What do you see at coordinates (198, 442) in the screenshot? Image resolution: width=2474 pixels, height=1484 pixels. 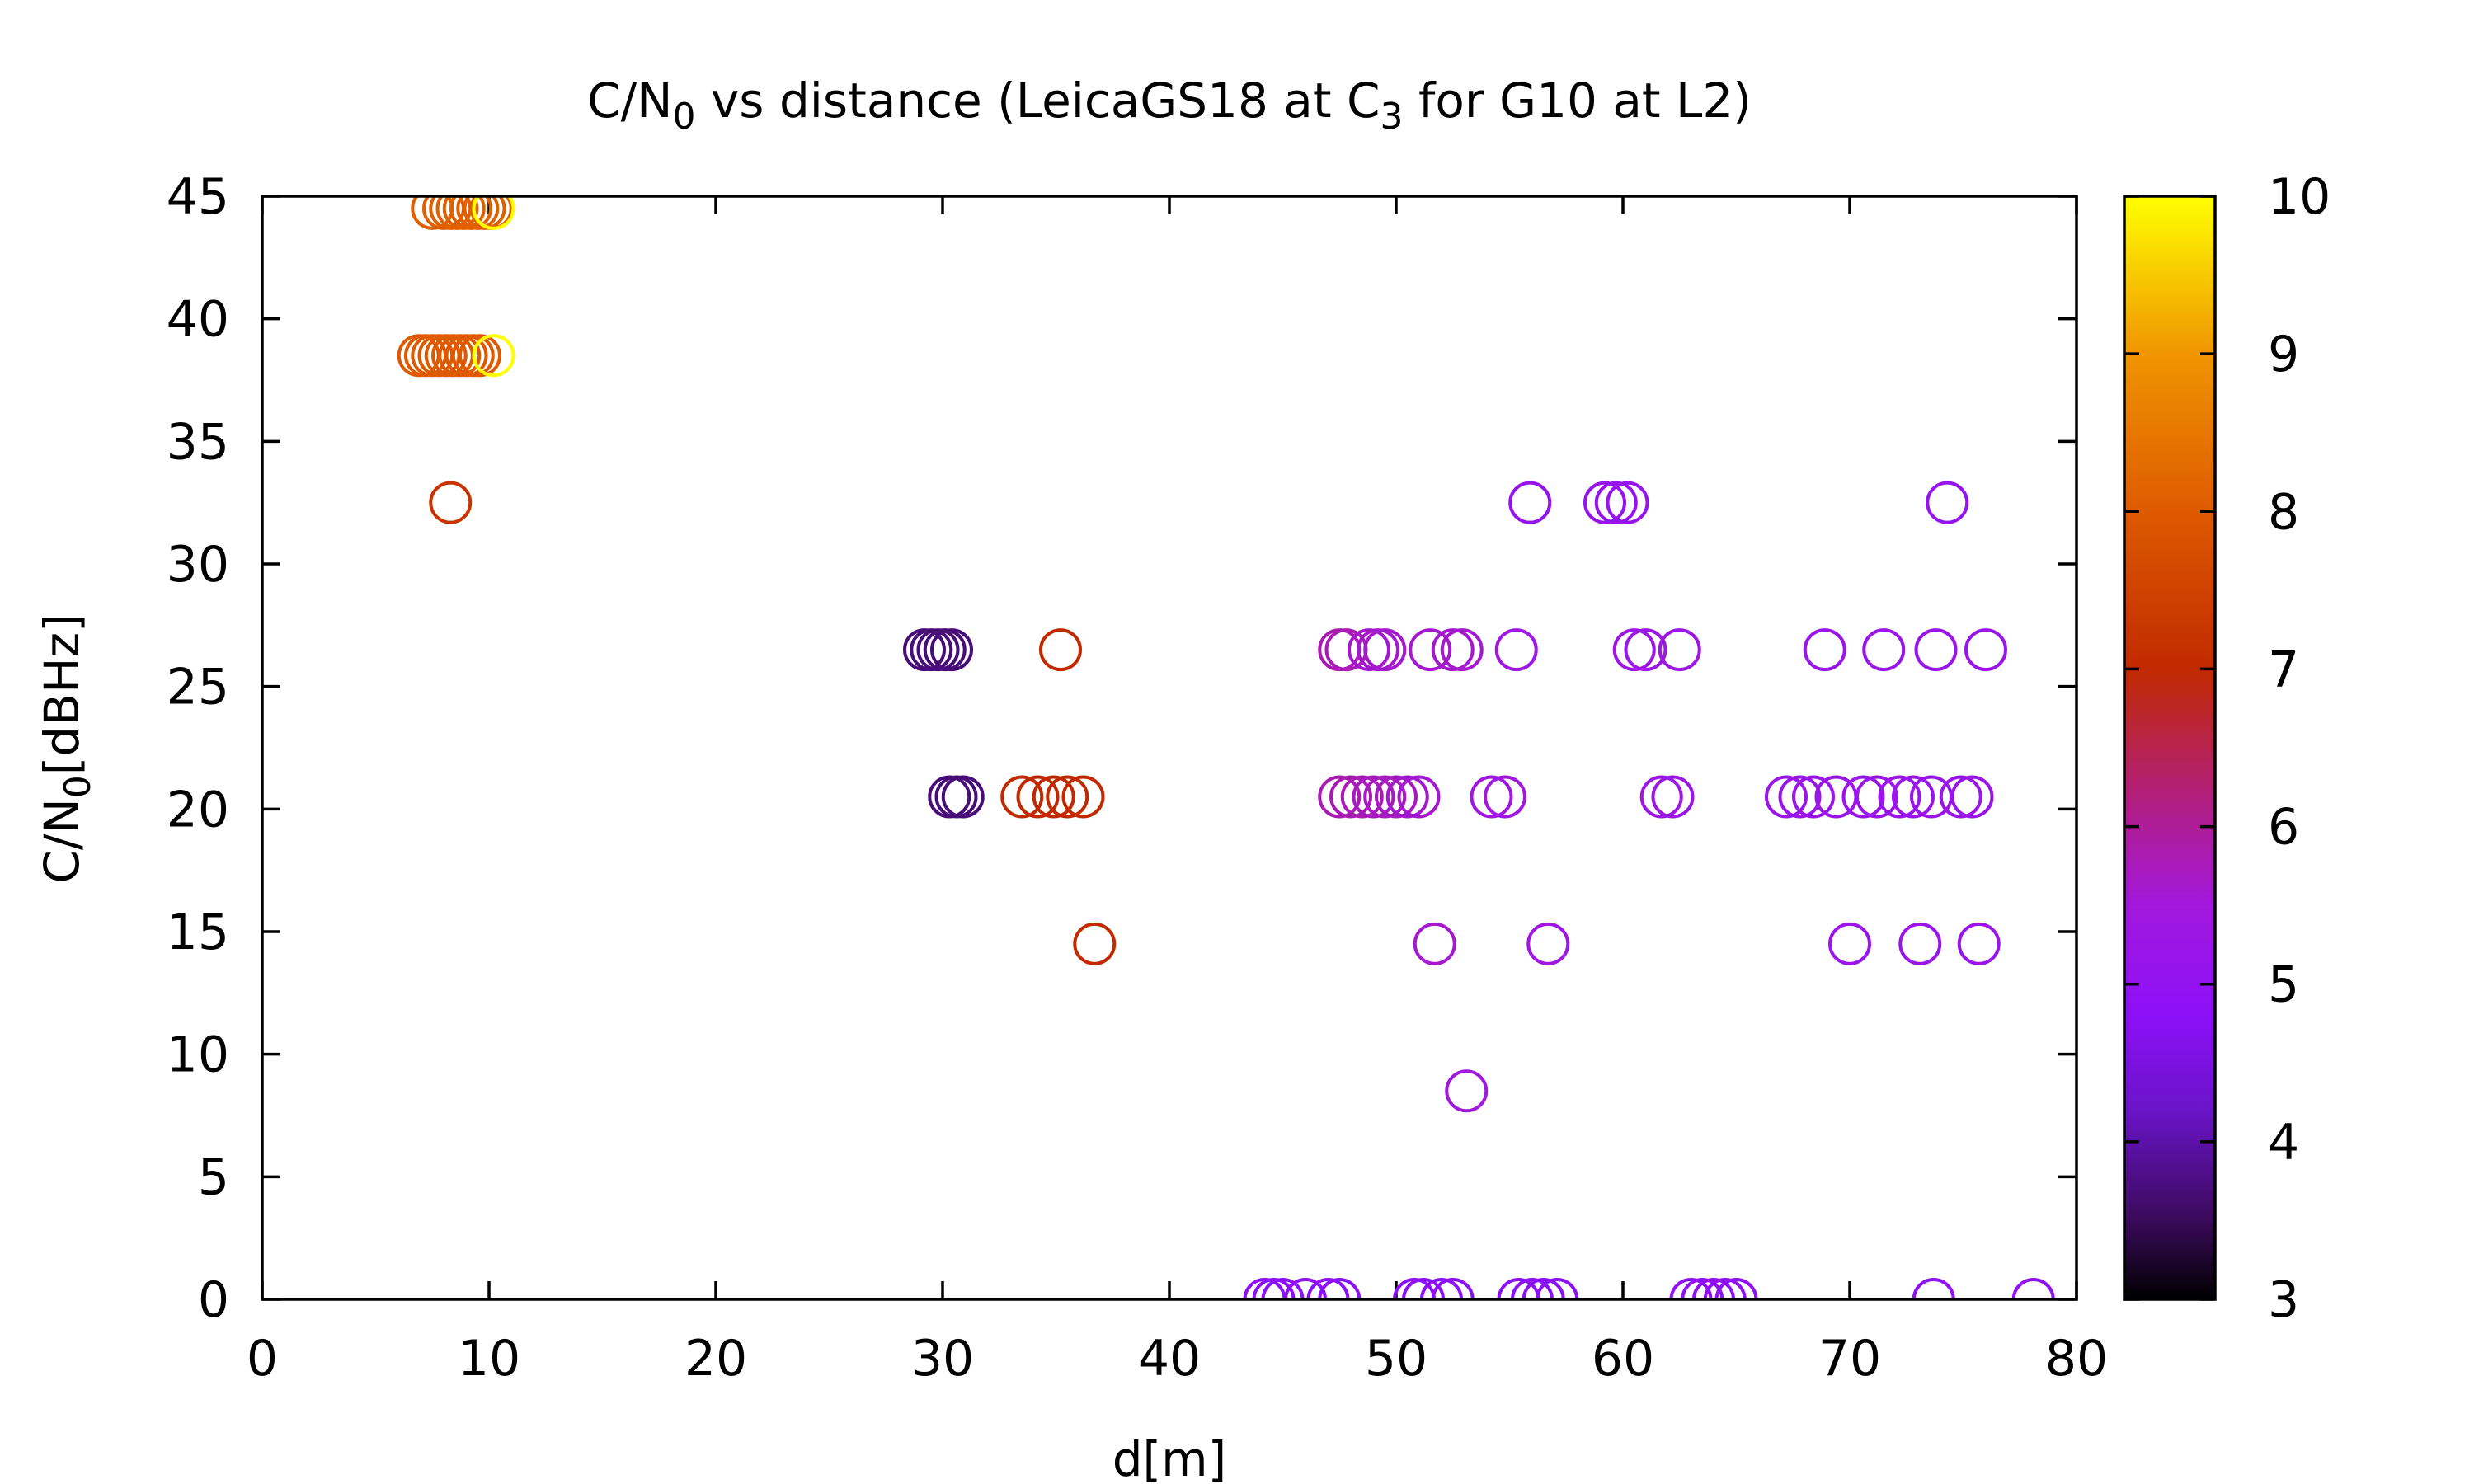 I see `y-tick-label: 35` at bounding box center [198, 442].